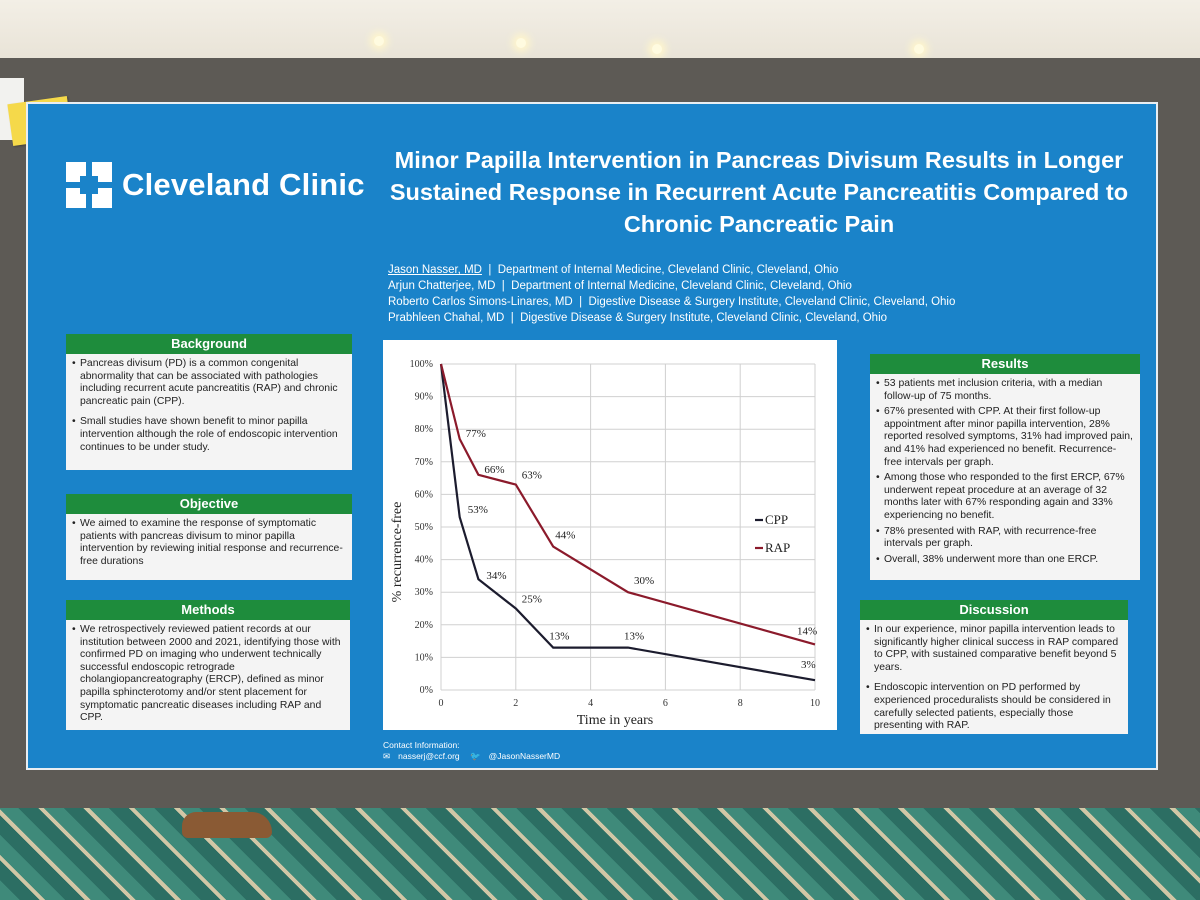 This screenshot has width=1200, height=900. I want to click on author-name: Arjun Chatterjee, MD, so click(442, 286).